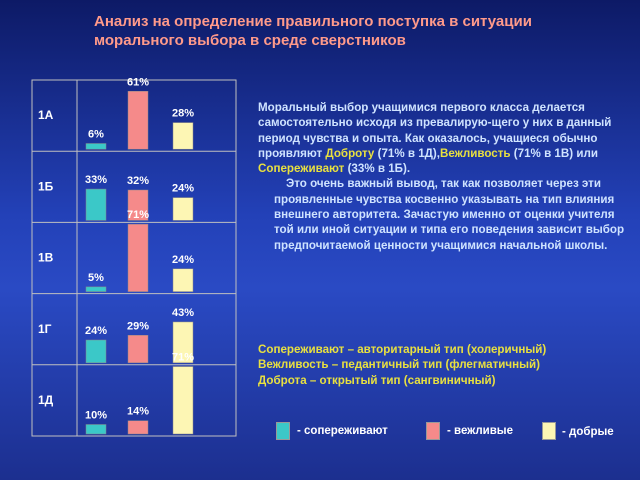  Describe the element at coordinates (138, 82) in the screenshot. I see `data-label-1А-1: 61%` at that location.